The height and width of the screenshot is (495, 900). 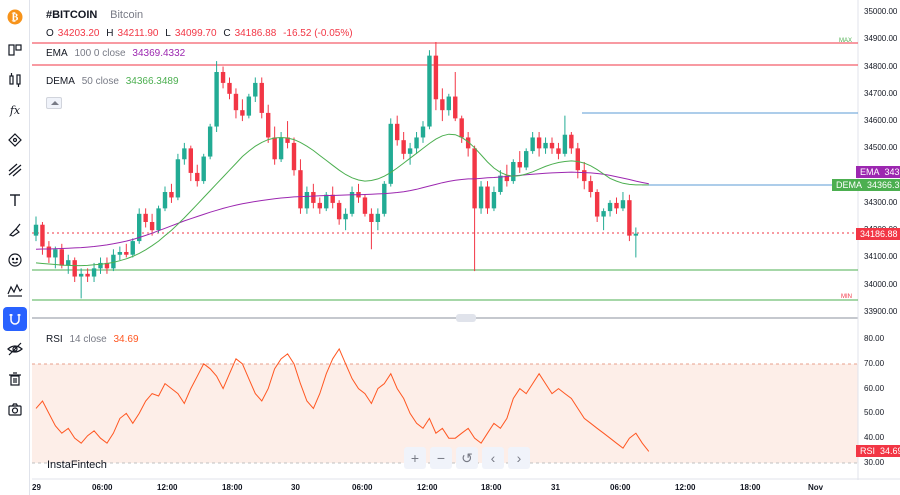 What do you see at coordinates (159, 53) in the screenshot?
I see `ema-value: 34369.4332` at bounding box center [159, 53].